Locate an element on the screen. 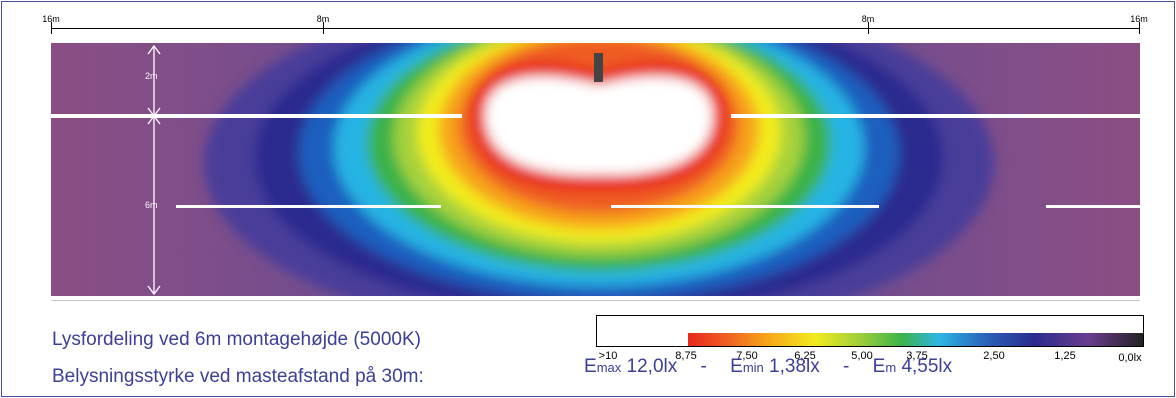  emin-symbol: E is located at coordinates (736, 366).